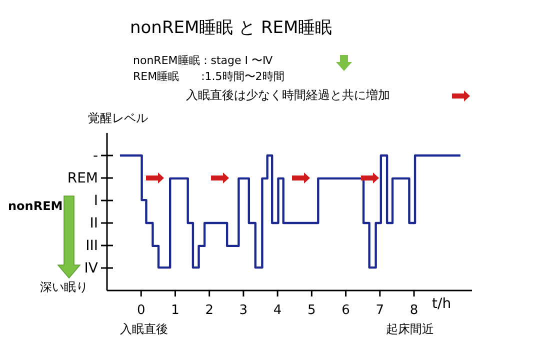 This screenshot has width=545, height=363. Describe the element at coordinates (380, 310) in the screenshot. I see `x-tick-label: 7` at that location.